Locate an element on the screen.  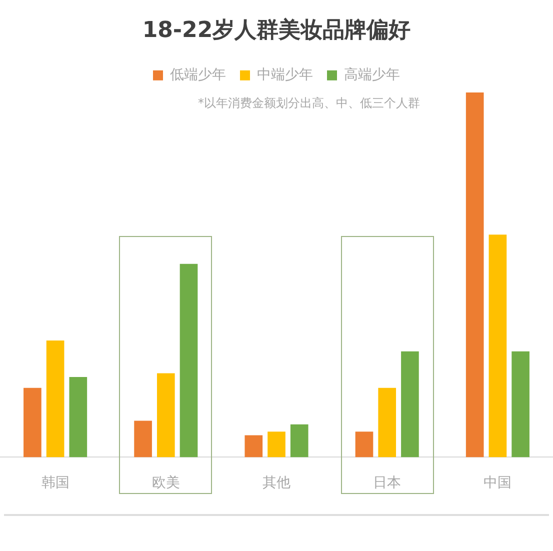
legend-label: 中端少年 is located at coordinates (285, 75).